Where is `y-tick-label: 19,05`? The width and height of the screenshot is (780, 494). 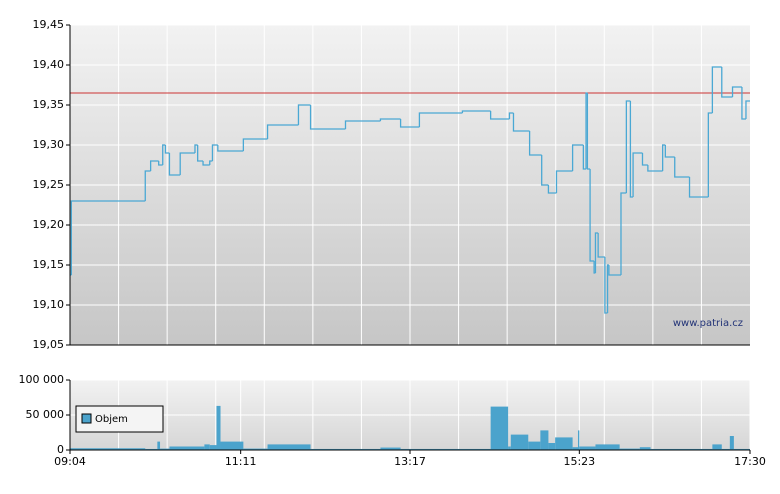 y-tick-label: 19,05 is located at coordinates (49, 344).